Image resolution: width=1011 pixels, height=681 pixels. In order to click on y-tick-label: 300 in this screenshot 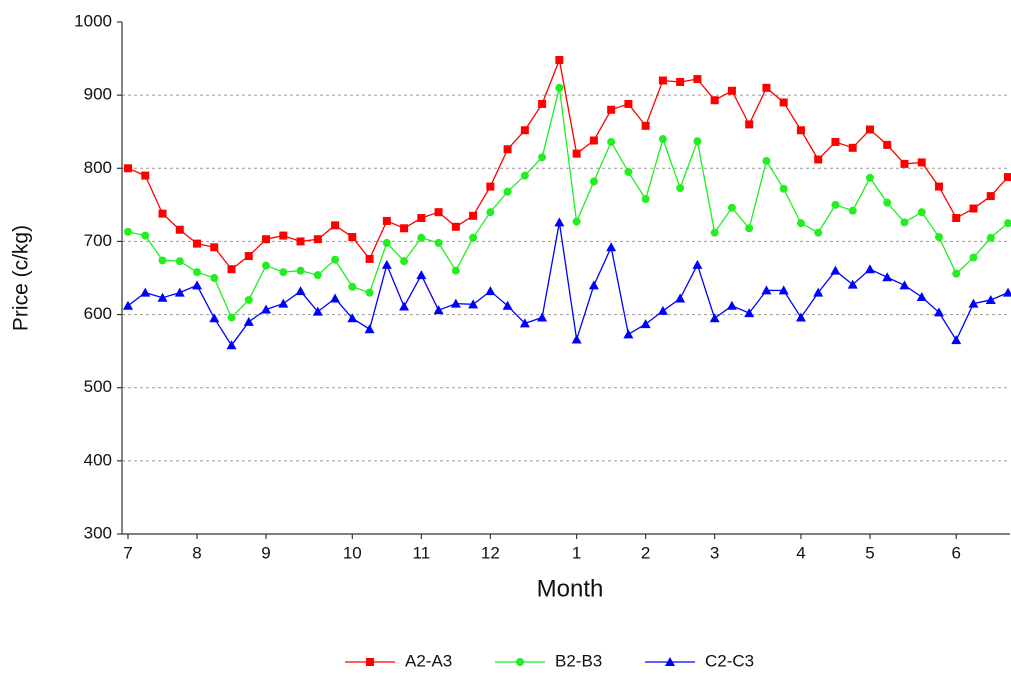, I will do `click(98, 532)`.